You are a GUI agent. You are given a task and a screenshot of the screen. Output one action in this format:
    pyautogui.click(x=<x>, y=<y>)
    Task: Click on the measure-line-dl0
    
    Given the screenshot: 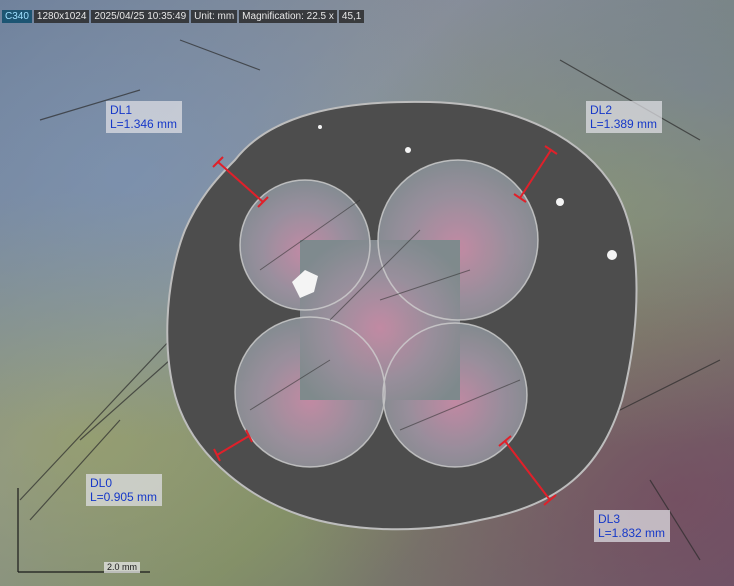 What is the action you would take?
    pyautogui.click(x=233, y=445)
    